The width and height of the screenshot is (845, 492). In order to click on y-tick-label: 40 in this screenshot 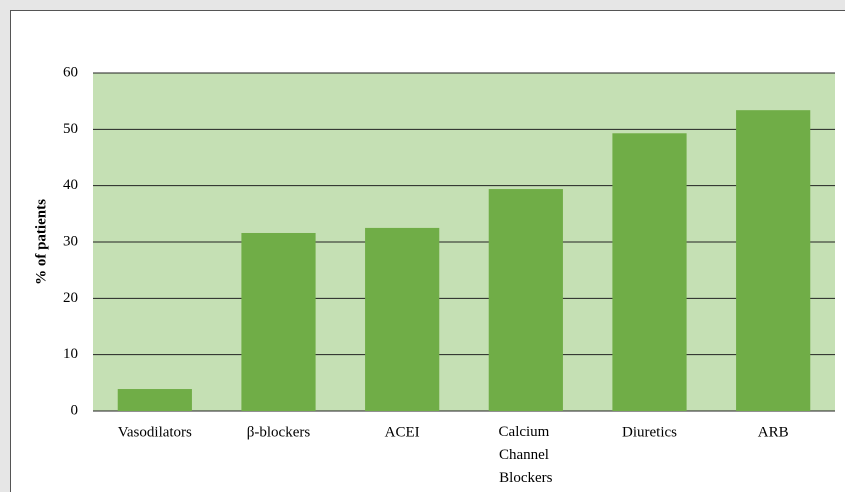, I will do `click(70, 185)`.